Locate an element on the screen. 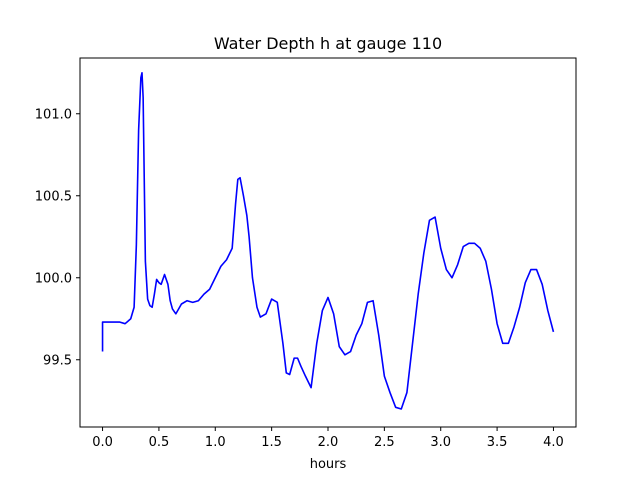 The image size is (640, 480). x-tick-label: 2.5 is located at coordinates (384, 442).